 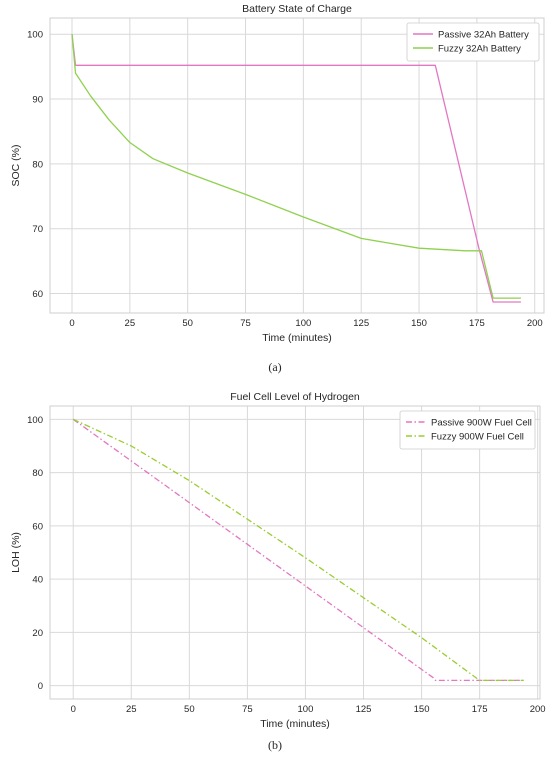 I want to click on y-tick-label: 20, so click(x=37, y=633).